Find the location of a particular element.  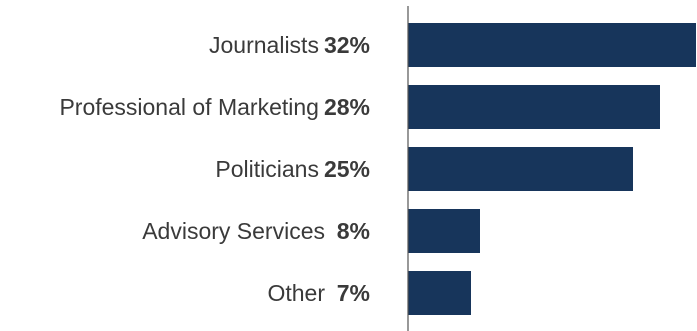

bar-other is located at coordinates (439, 293).